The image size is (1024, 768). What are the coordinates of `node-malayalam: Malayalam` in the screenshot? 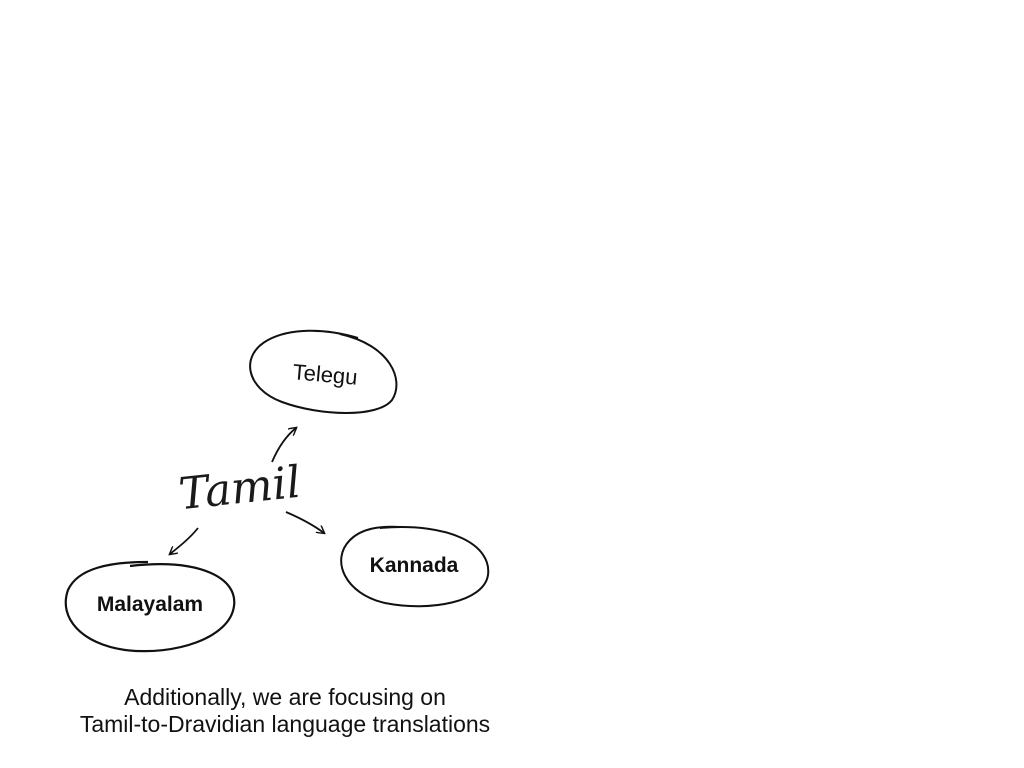 It's located at (150, 606).